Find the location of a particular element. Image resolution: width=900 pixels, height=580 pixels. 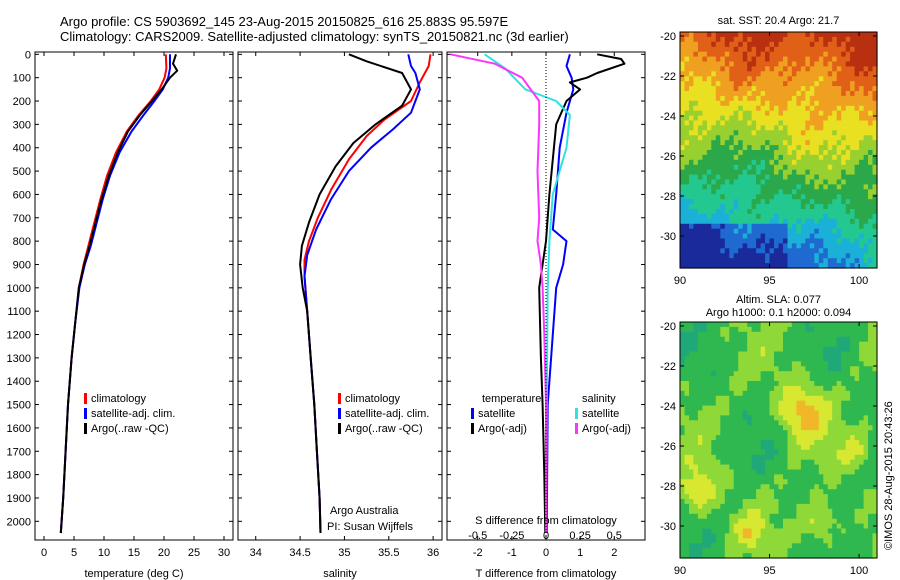

temperature-legend-swatch is located at coordinates (85, 428).